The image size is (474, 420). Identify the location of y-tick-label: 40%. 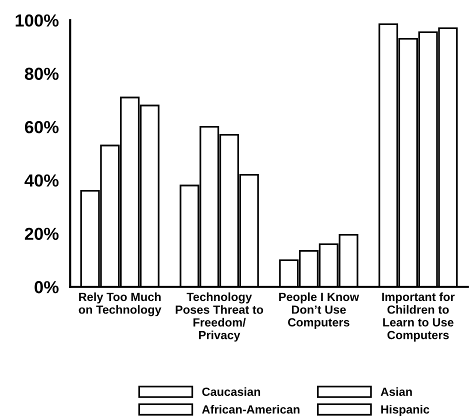
(41, 180).